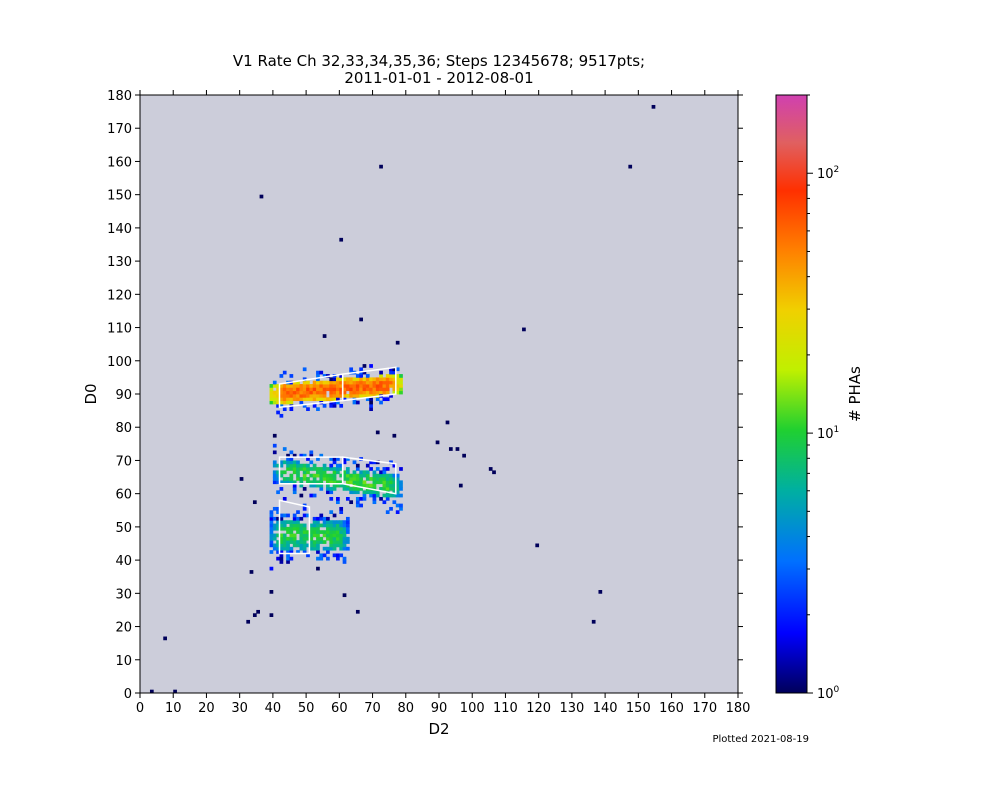  Describe the element at coordinates (828, 433) in the screenshot. I see `colorbar-tick-label: 10¹` at that location.